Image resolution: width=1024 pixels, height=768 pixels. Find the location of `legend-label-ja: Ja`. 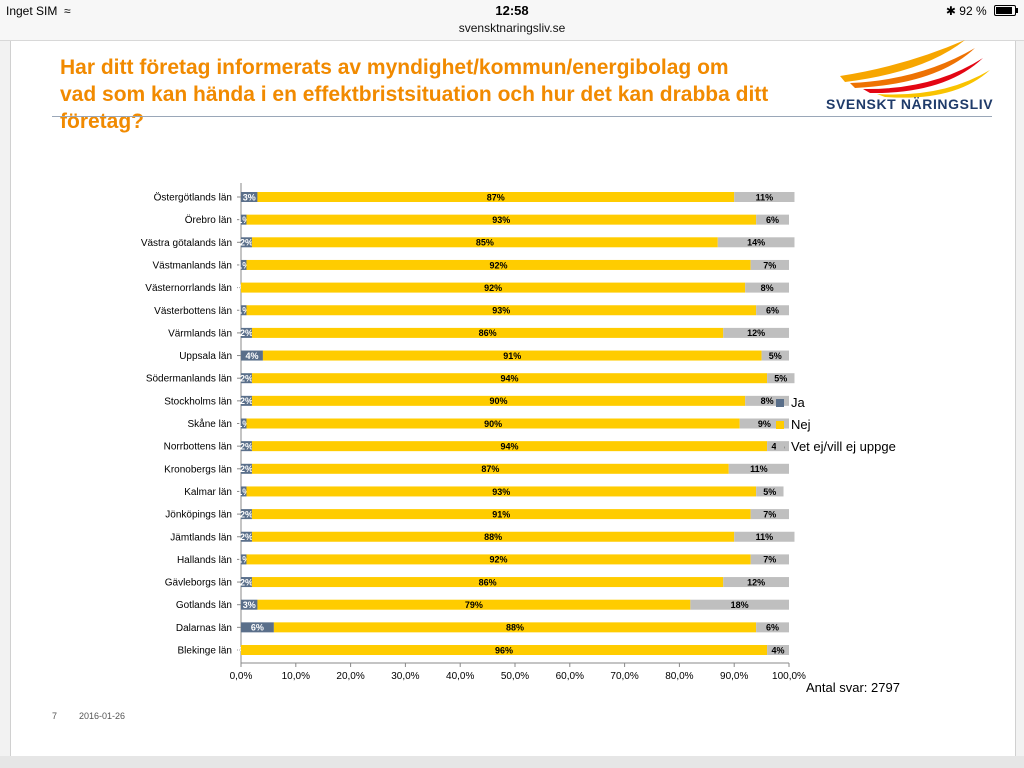

legend-label-ja: Ja is located at coordinates (798, 402).